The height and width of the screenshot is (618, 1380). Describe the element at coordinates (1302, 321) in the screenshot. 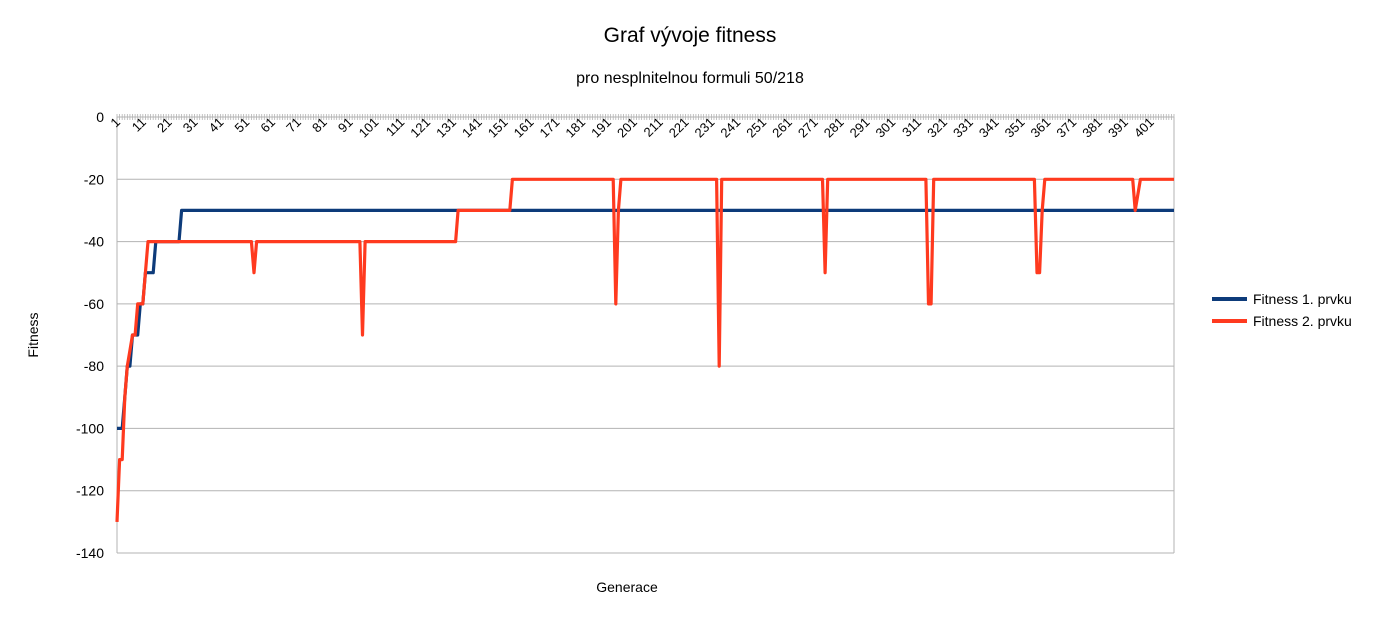

I see `legend-label: Fitness 2. prvku` at that location.